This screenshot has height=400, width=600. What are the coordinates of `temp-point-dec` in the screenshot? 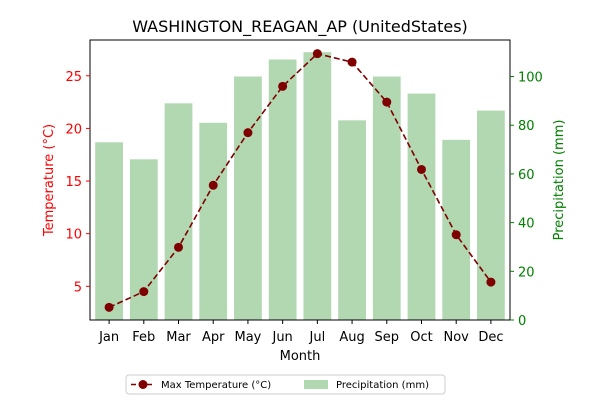 It's located at (491, 282).